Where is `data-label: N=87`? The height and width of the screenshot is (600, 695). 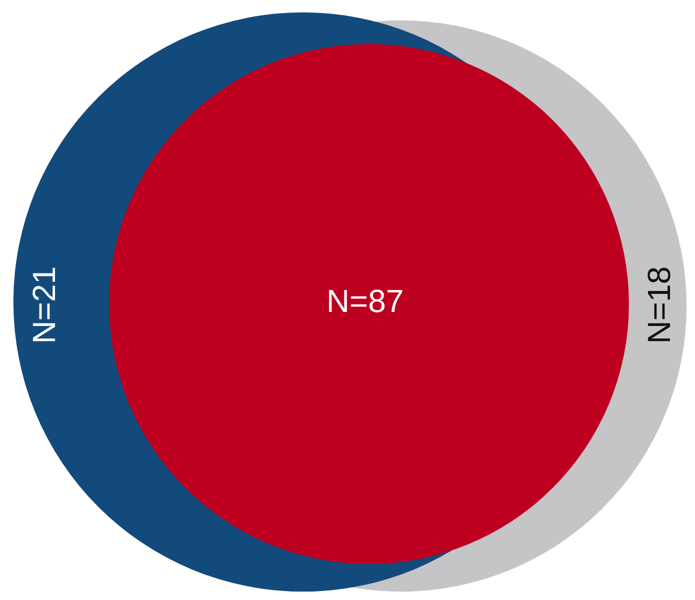
data-label: N=87 is located at coordinates (365, 301).